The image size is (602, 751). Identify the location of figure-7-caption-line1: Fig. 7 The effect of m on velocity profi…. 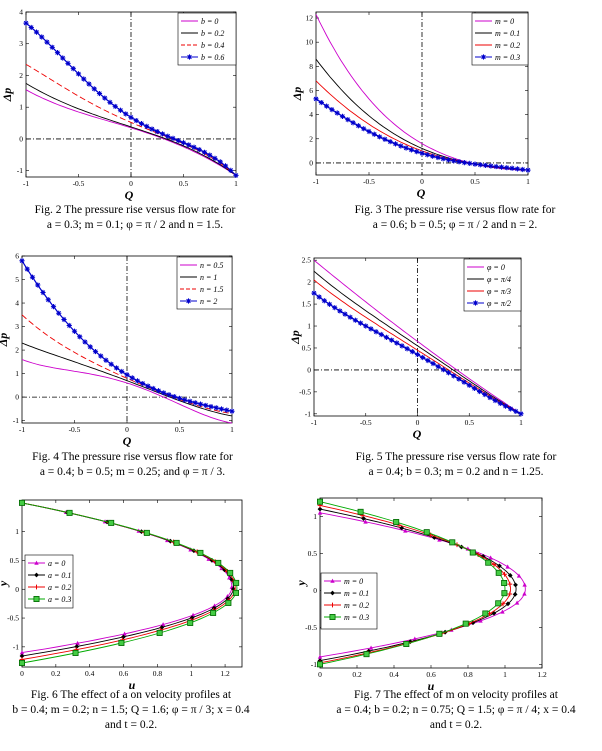
(456, 695).